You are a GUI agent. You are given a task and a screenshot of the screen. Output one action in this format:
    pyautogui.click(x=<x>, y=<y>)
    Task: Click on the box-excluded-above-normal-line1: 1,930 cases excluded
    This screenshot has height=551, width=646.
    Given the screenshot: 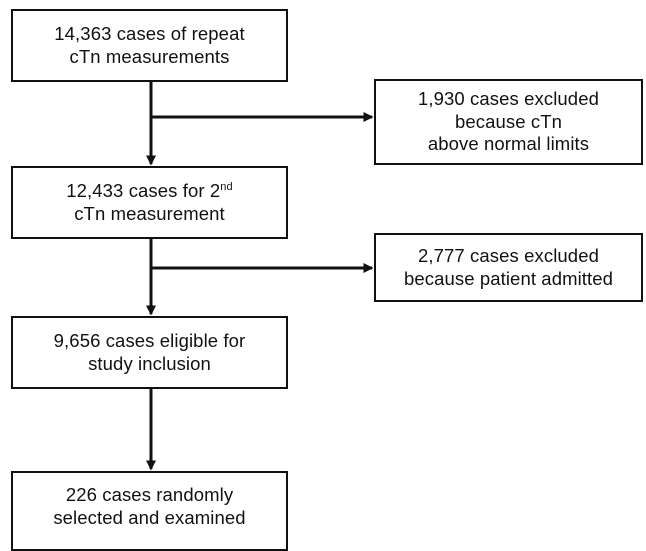 What is the action you would take?
    pyautogui.click(x=508, y=99)
    